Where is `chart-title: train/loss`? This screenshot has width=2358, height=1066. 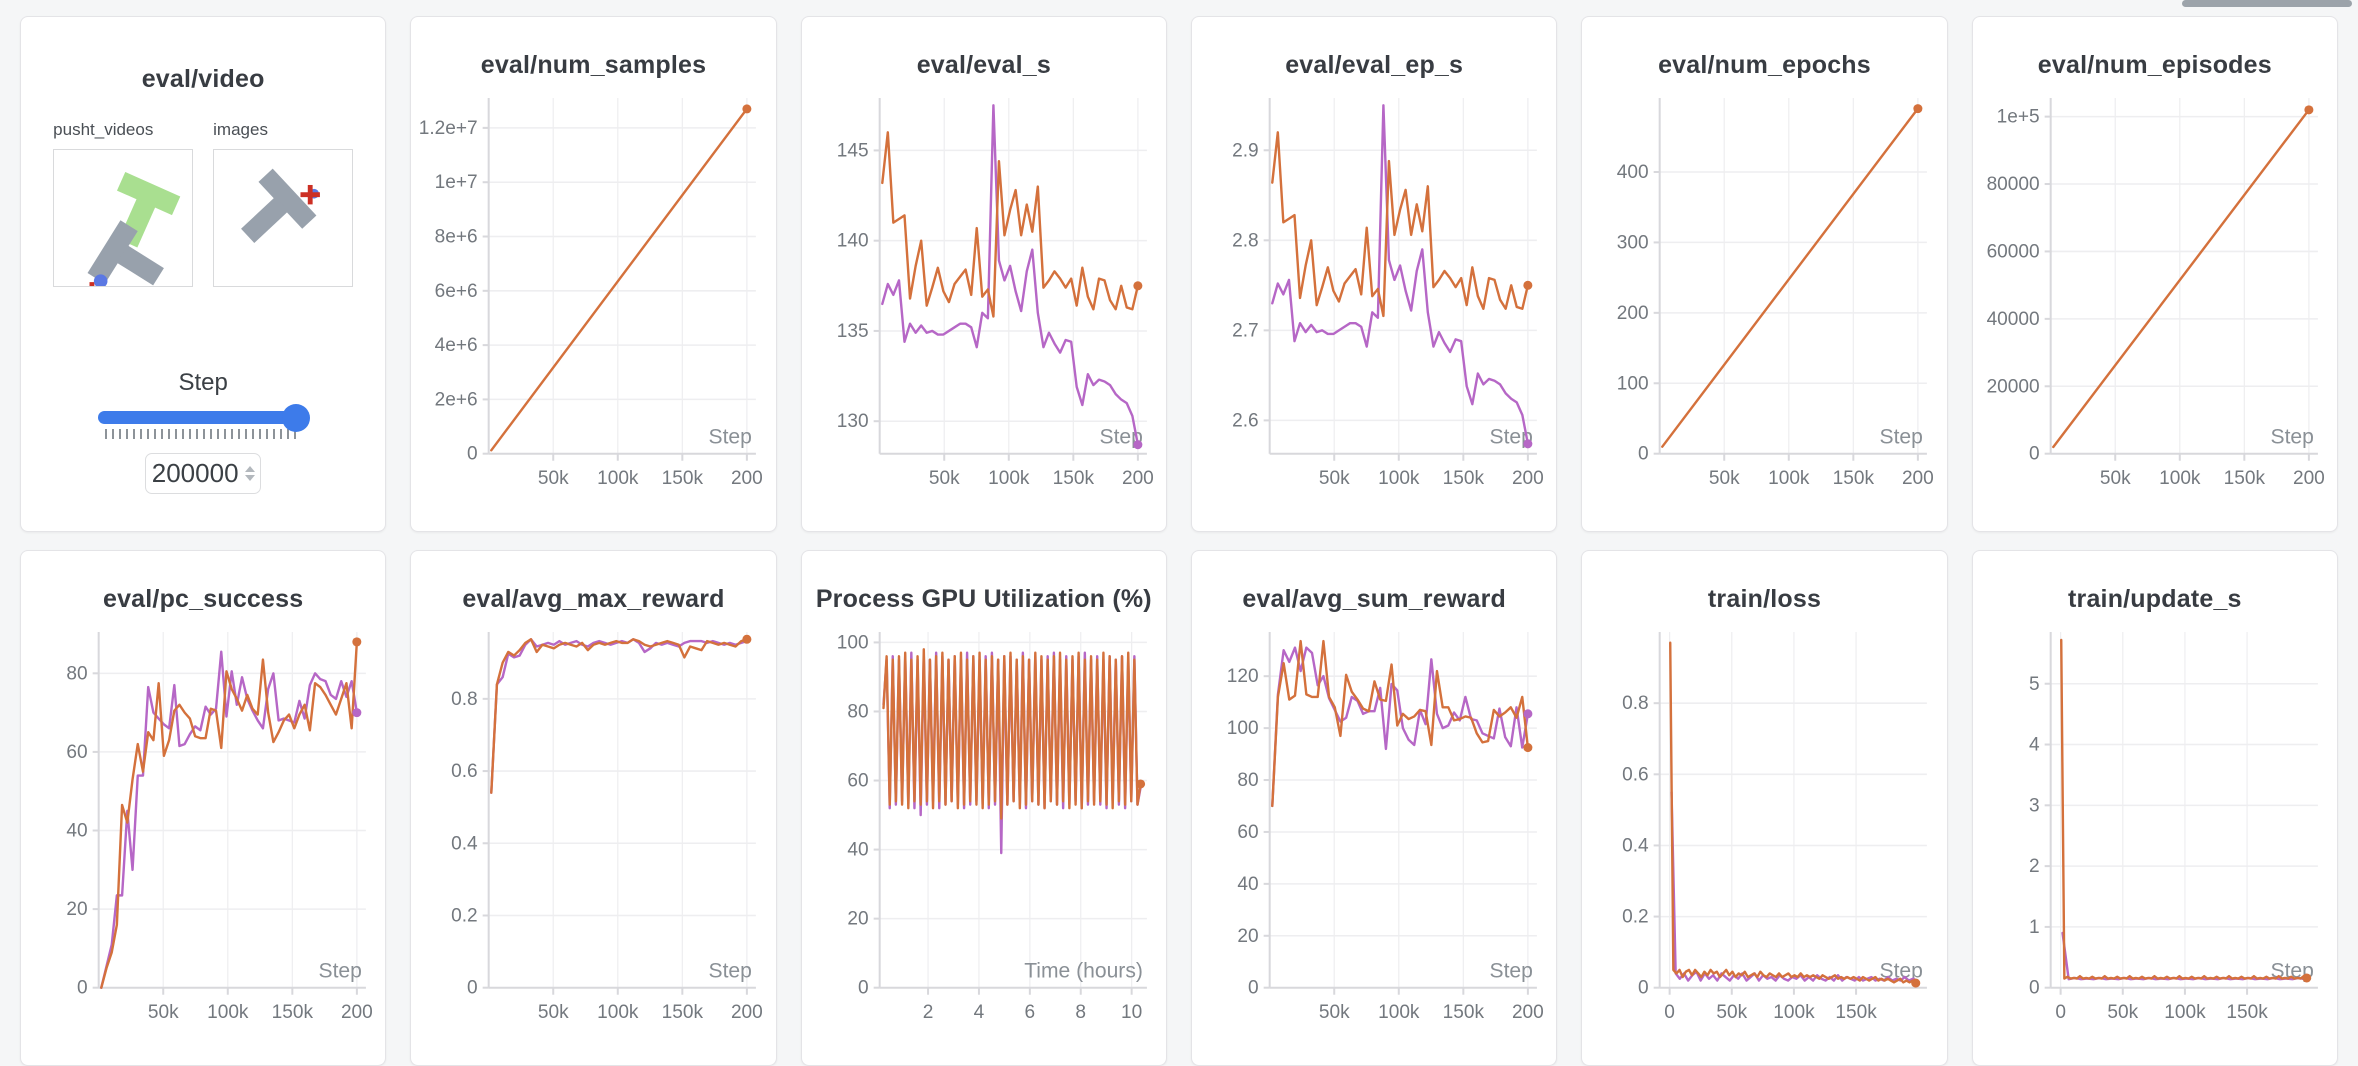 chart-title: train/loss is located at coordinates (1764, 599).